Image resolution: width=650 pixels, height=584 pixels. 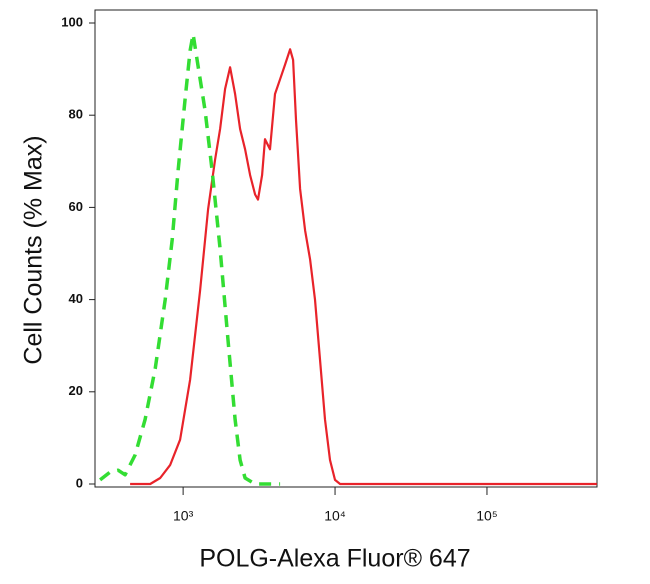 I want to click on y-tick-label: 0, so click(x=79, y=482).